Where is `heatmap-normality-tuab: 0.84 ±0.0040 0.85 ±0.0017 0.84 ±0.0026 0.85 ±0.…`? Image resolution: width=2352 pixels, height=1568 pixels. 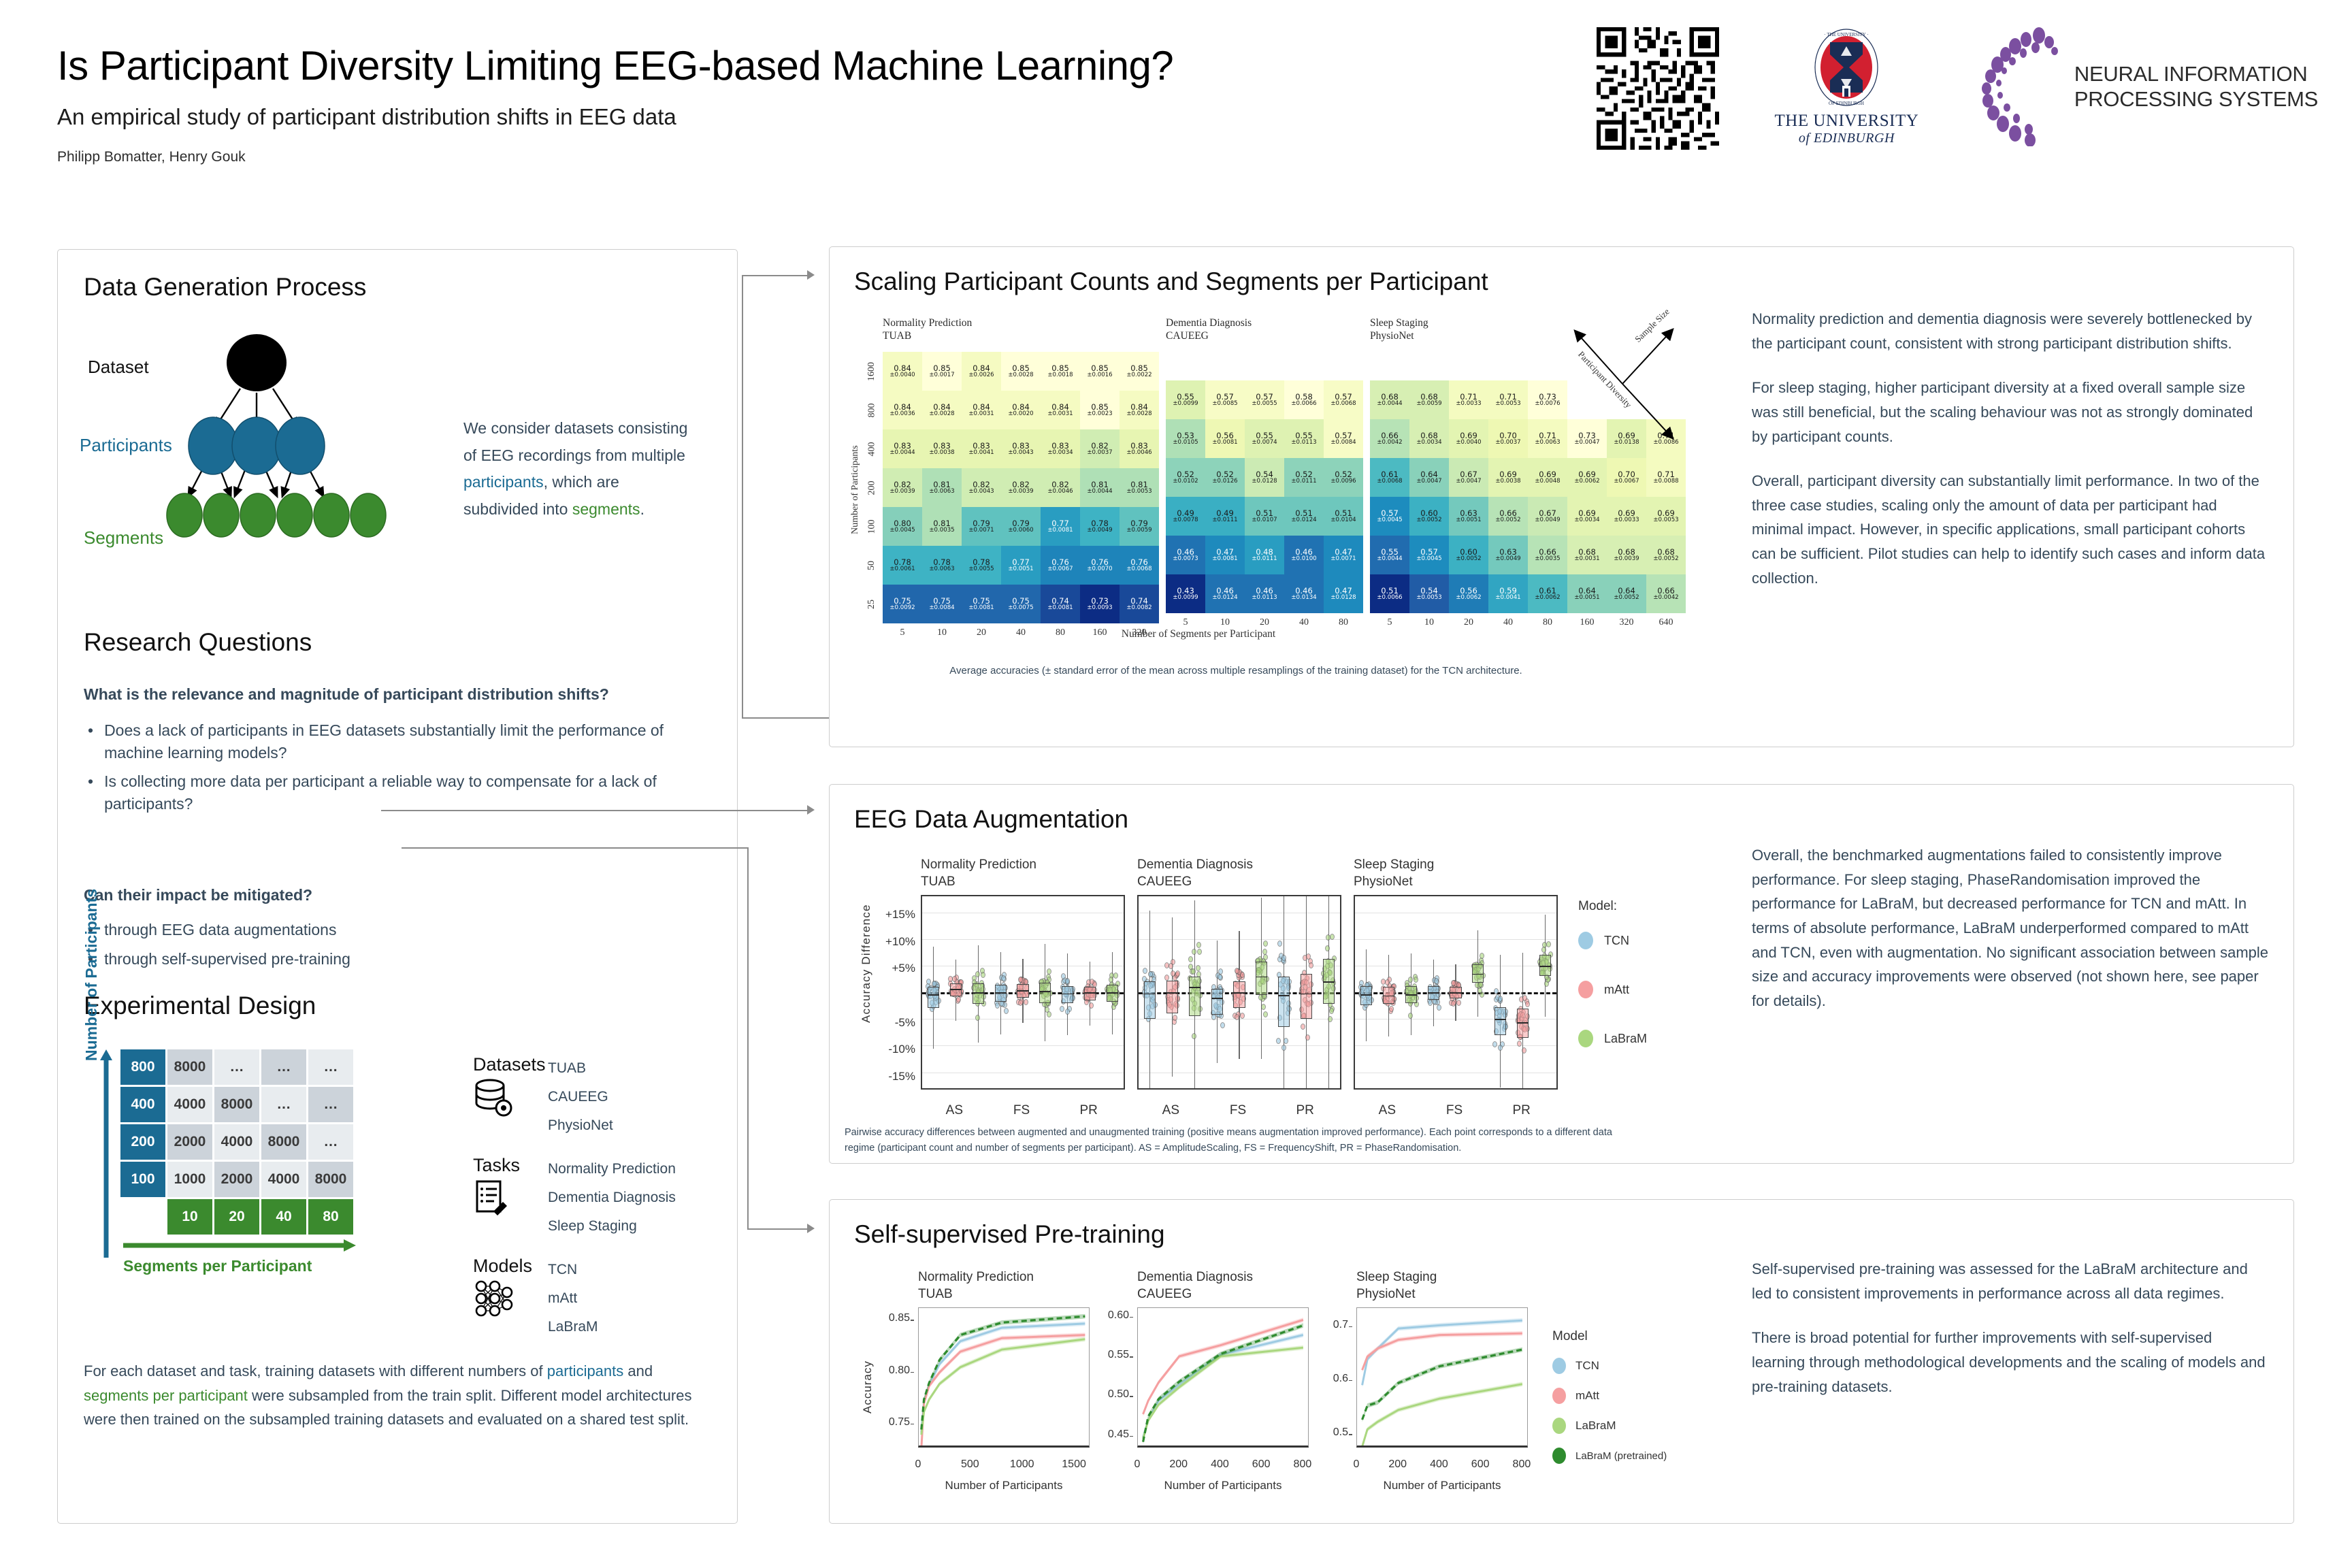
heatmap-normality-tuab: 0.84 ±0.0040 0.85 ±0.0017 0.84 ±0.0026 0.85 ±0.… is located at coordinates (1021, 488).